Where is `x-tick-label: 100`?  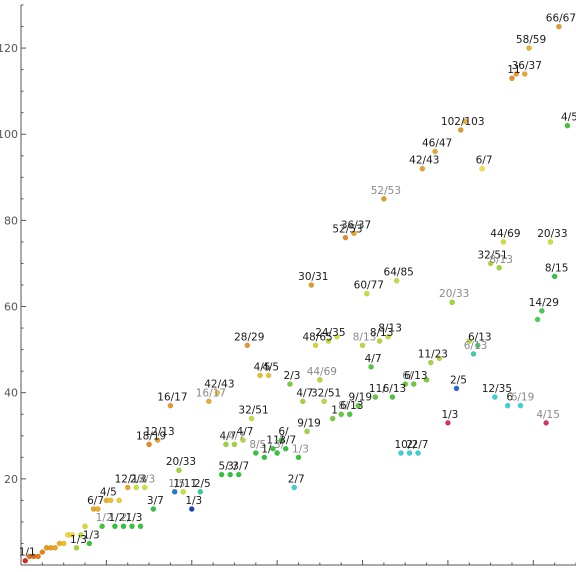
x-tick-label: 100 is located at coordinates (447, 571).